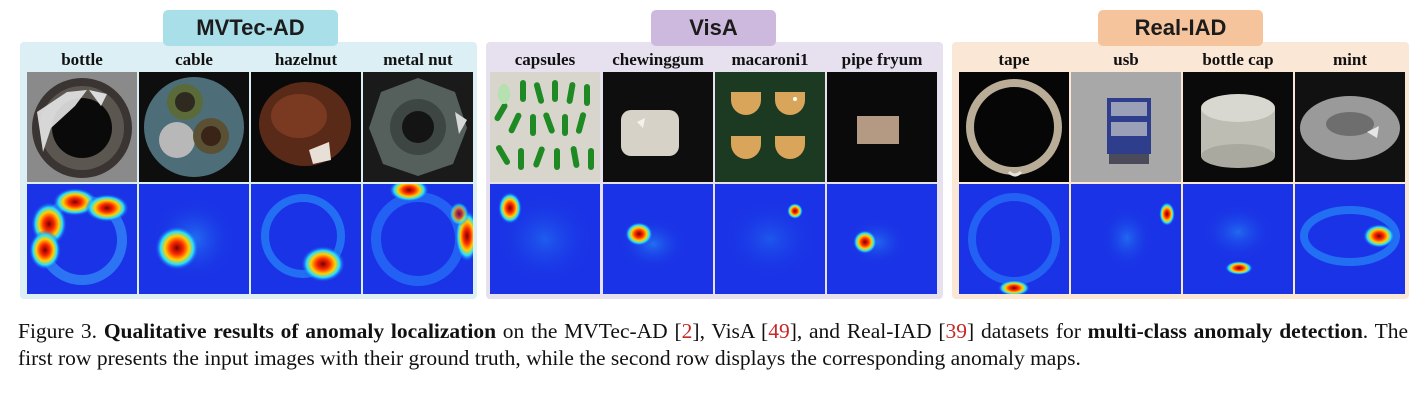  What do you see at coordinates (1350, 59) in the screenshot?
I see `label-mint: mint` at bounding box center [1350, 59].